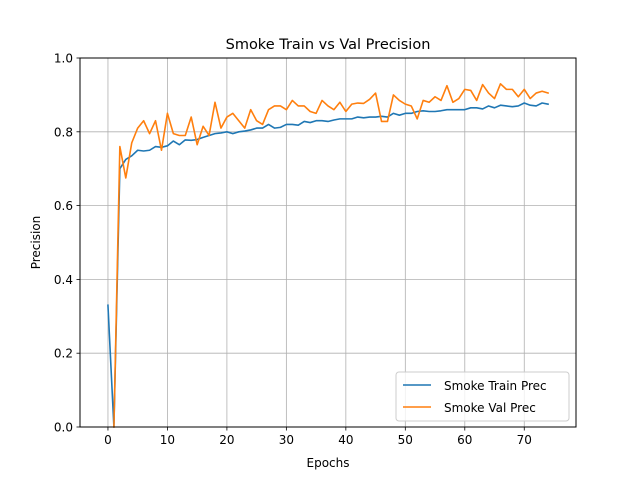  I want to click on legend-label-val: Smoke Val Prec, so click(490, 408).